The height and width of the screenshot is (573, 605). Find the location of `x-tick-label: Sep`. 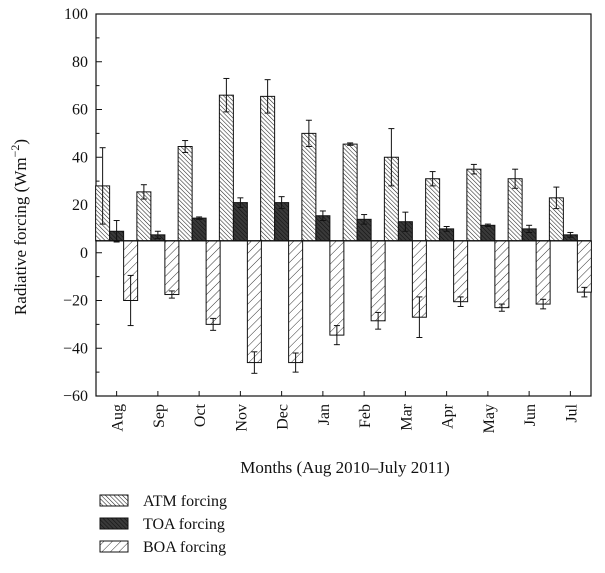

x-tick-label: Sep is located at coordinates (159, 416).